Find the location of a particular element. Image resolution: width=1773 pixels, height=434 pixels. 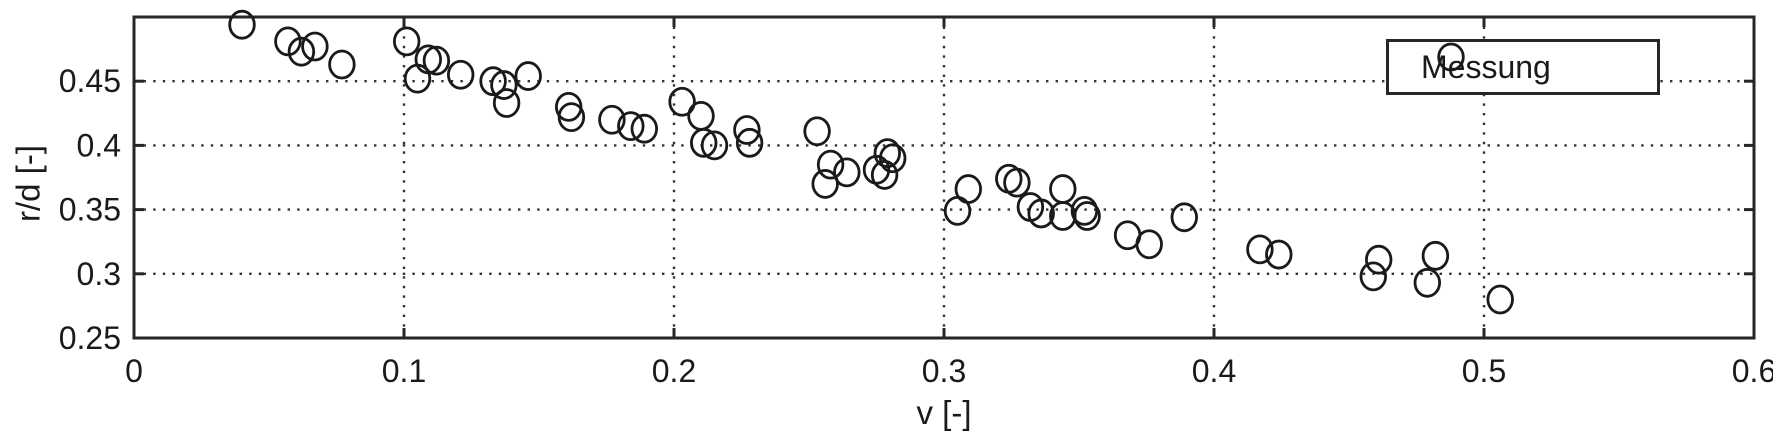

x-tick-label: 0.1 is located at coordinates (404, 371).